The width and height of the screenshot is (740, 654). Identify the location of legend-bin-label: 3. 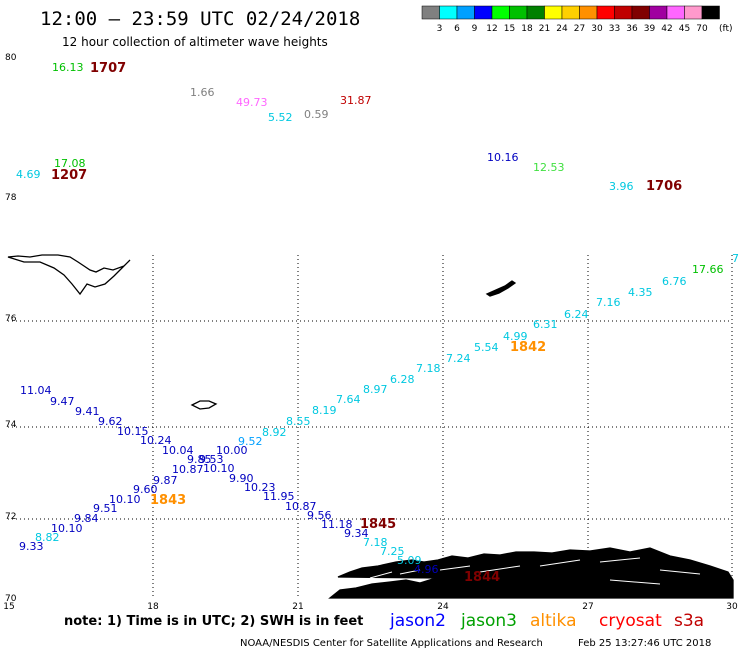
(440, 29).